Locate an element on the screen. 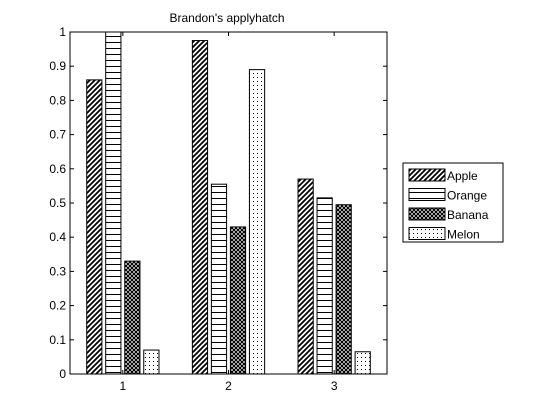 The width and height of the screenshot is (560, 420). legend-swatch-banana is located at coordinates (427, 214).